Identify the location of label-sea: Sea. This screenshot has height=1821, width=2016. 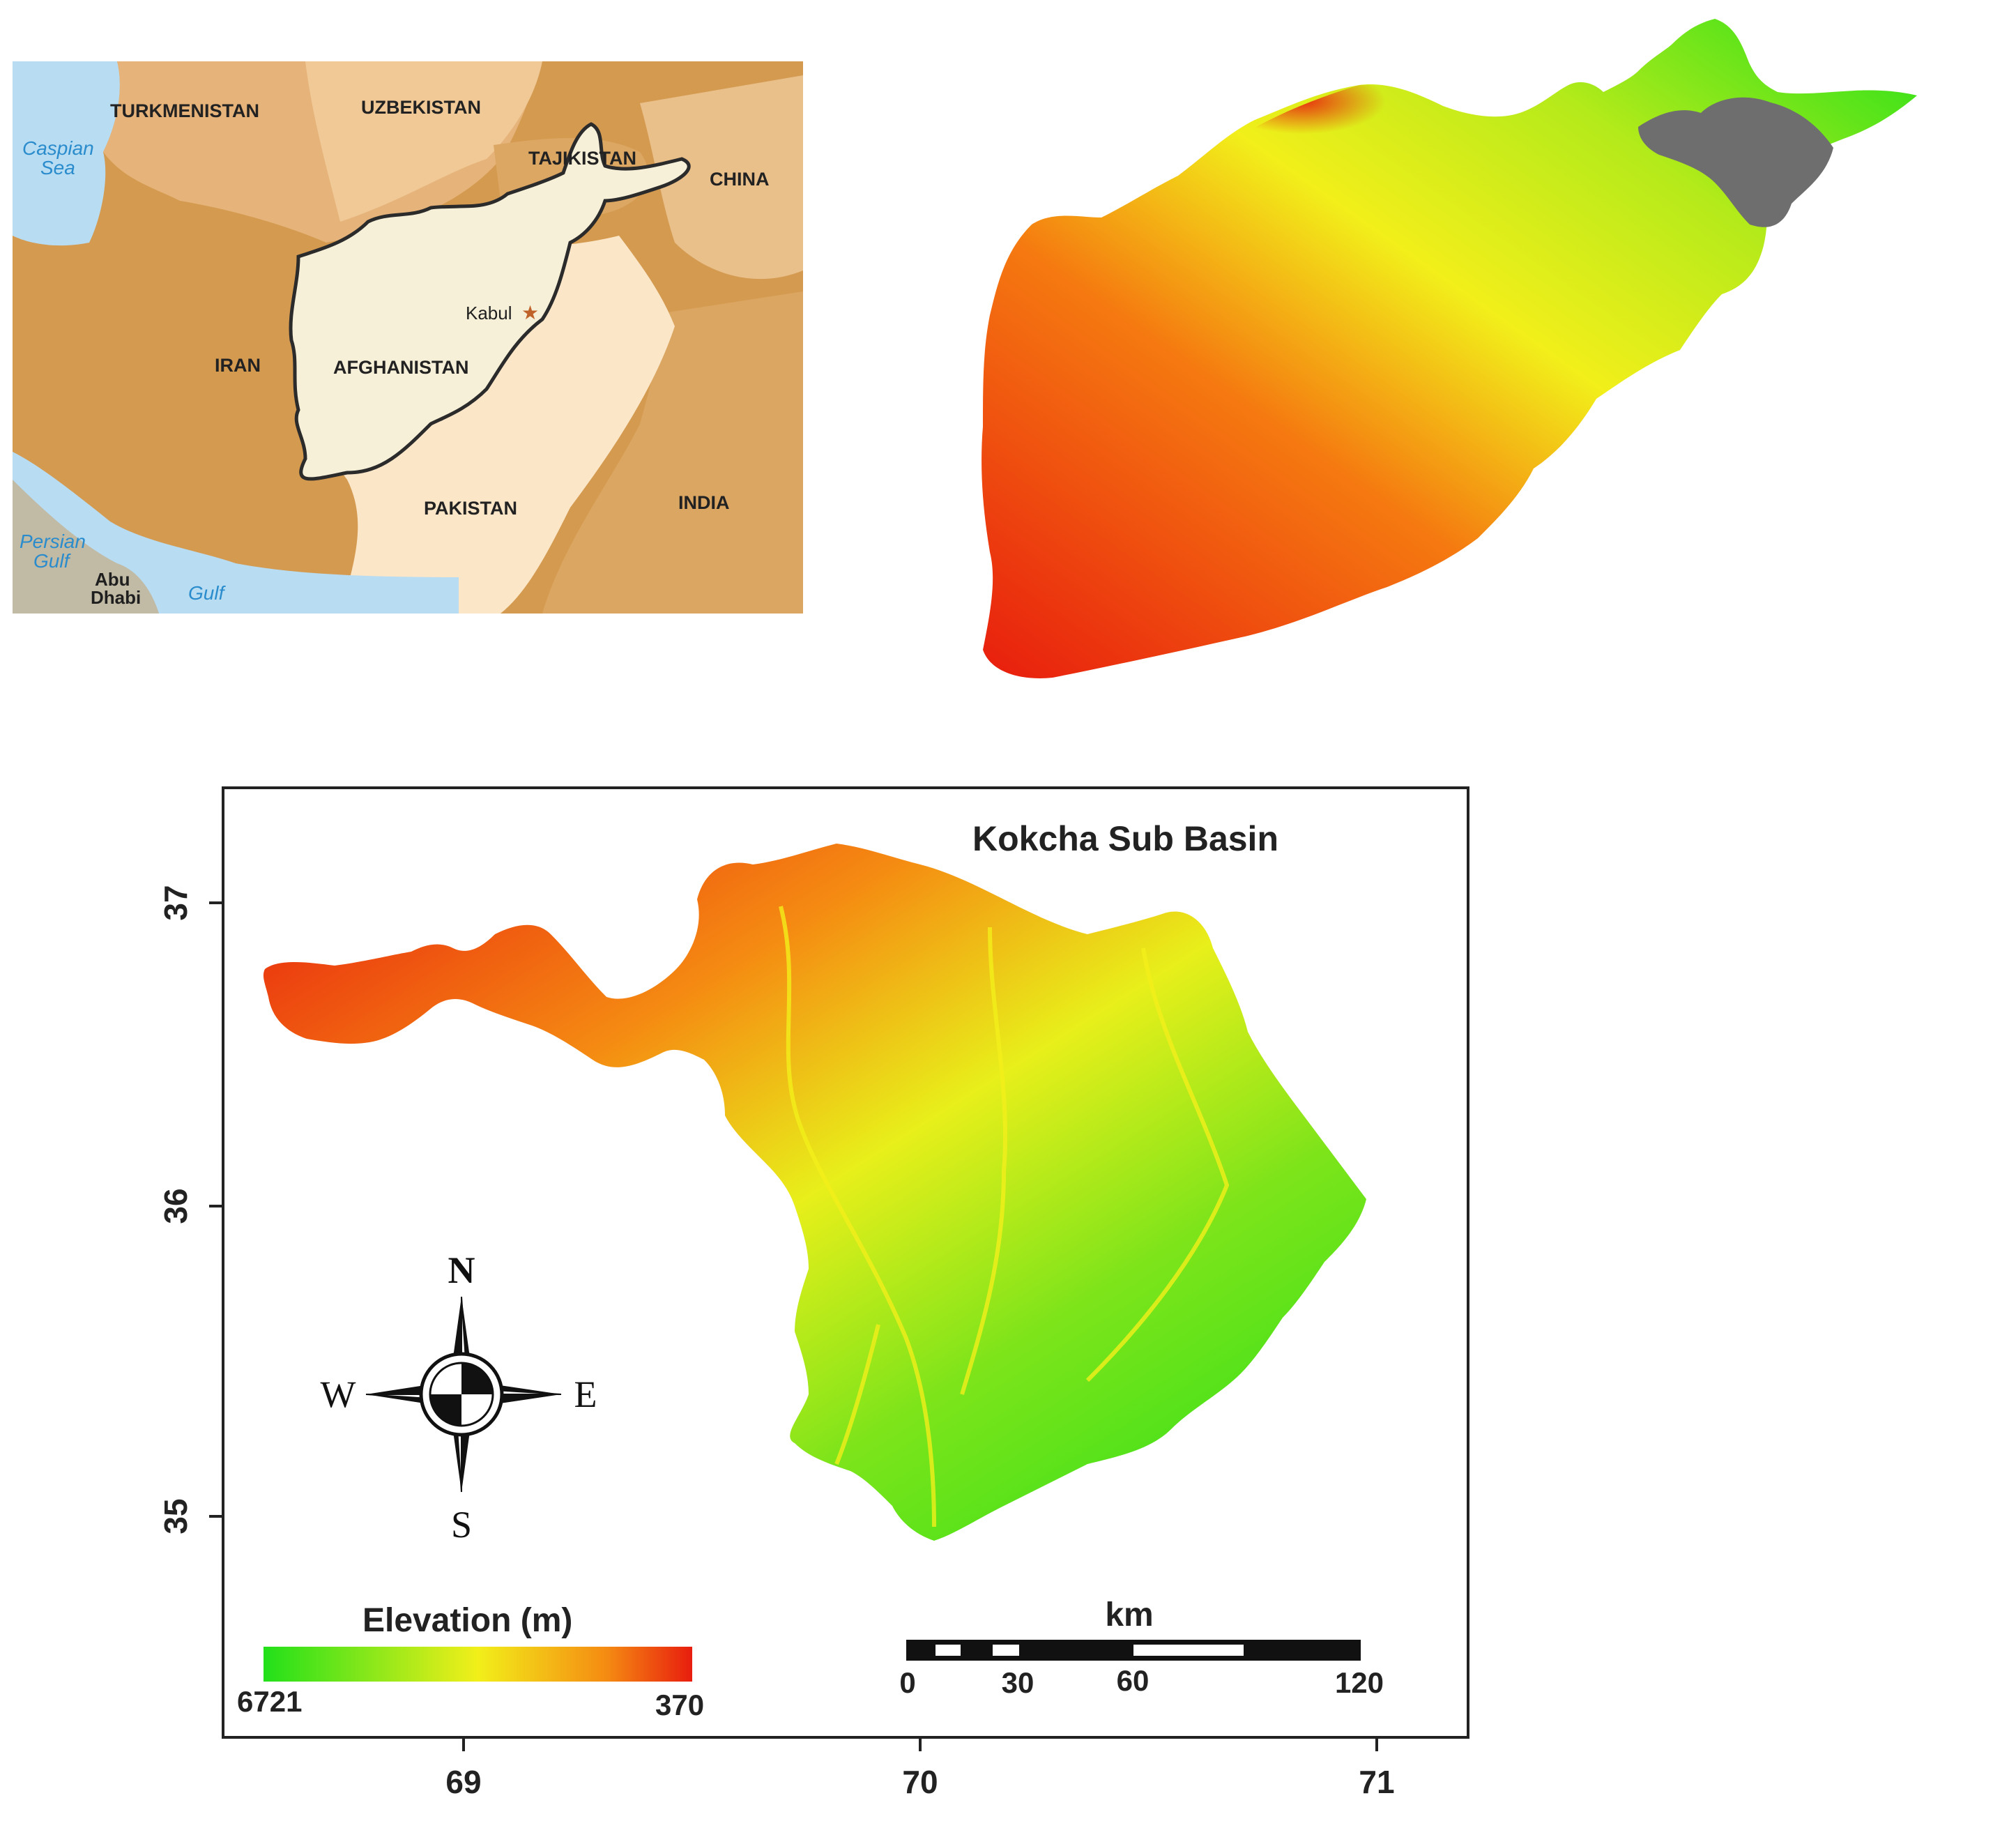
(57, 167).